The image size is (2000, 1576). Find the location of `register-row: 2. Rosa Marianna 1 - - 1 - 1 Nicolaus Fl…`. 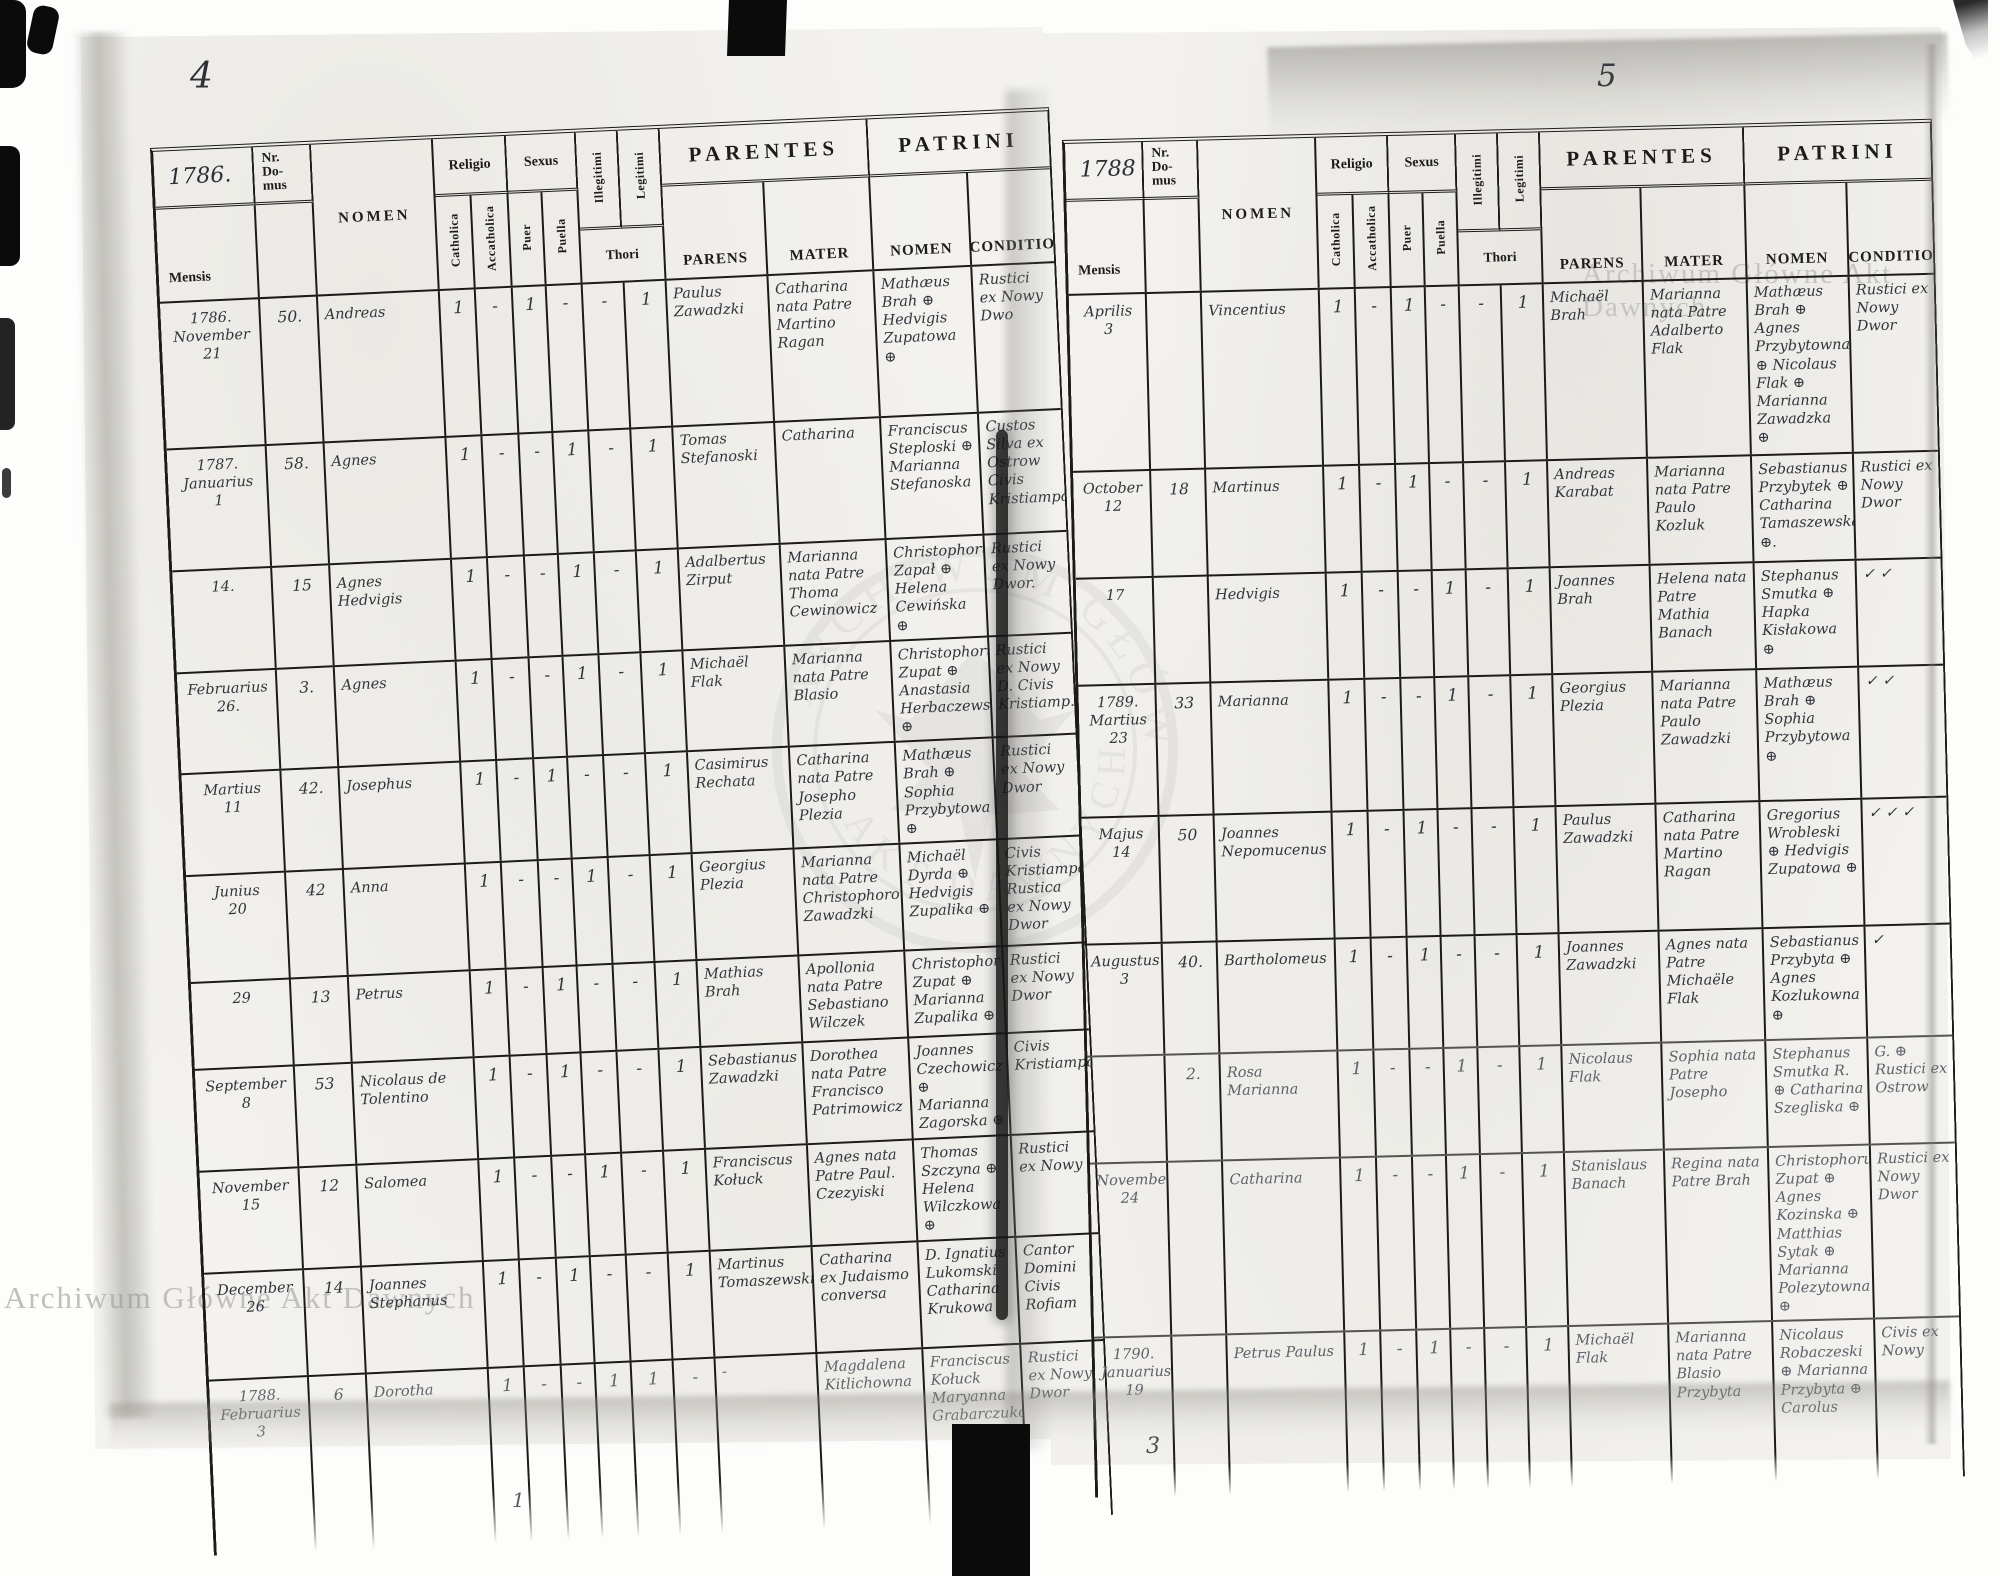

register-row: 2. Rosa Marianna 1 - - 1 - 1 Nicolaus Fl… is located at coordinates (1521, 1098).